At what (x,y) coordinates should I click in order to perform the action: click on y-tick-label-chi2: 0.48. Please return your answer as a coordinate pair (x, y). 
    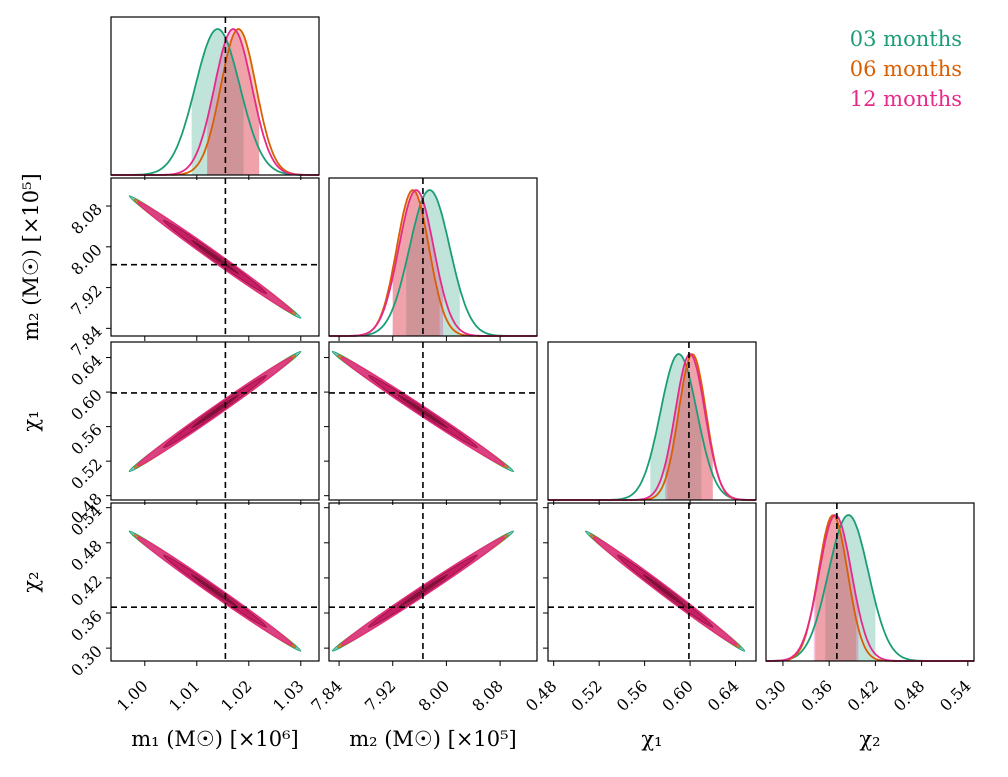
    Looking at the image, I should click on (86, 555).